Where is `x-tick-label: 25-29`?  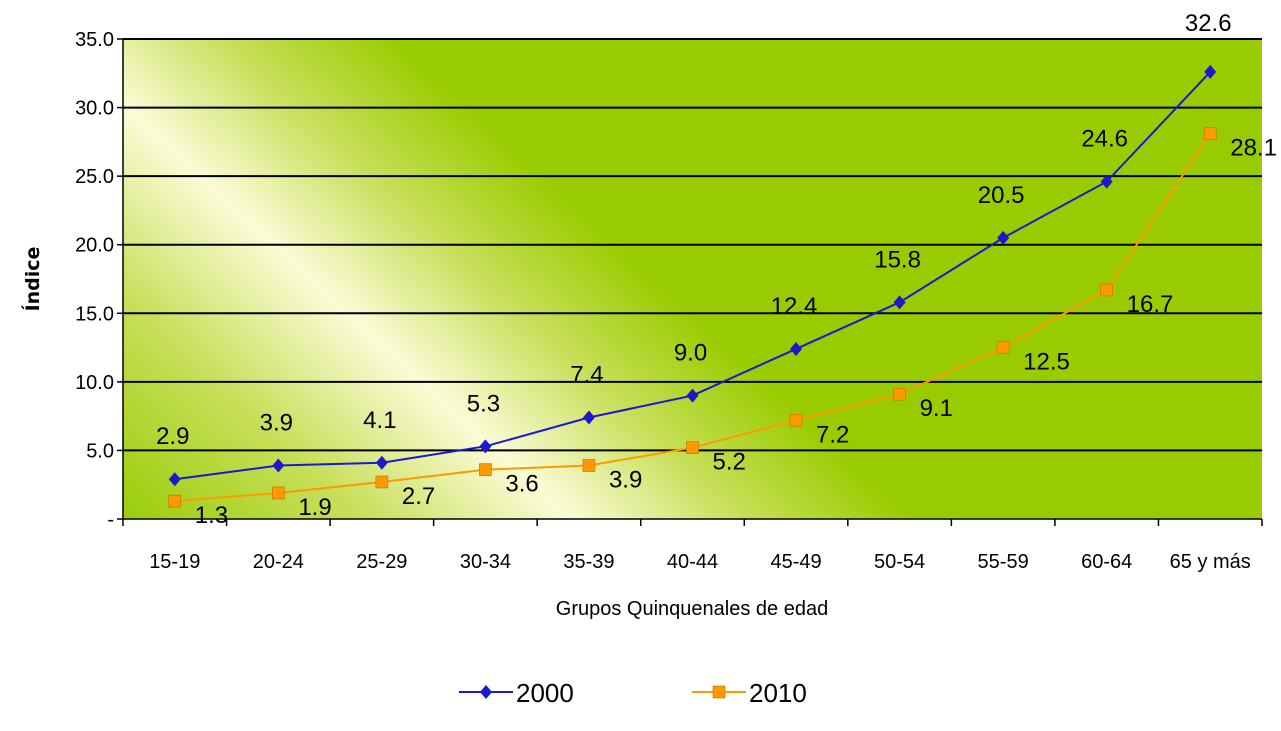 x-tick-label: 25-29 is located at coordinates (381, 562).